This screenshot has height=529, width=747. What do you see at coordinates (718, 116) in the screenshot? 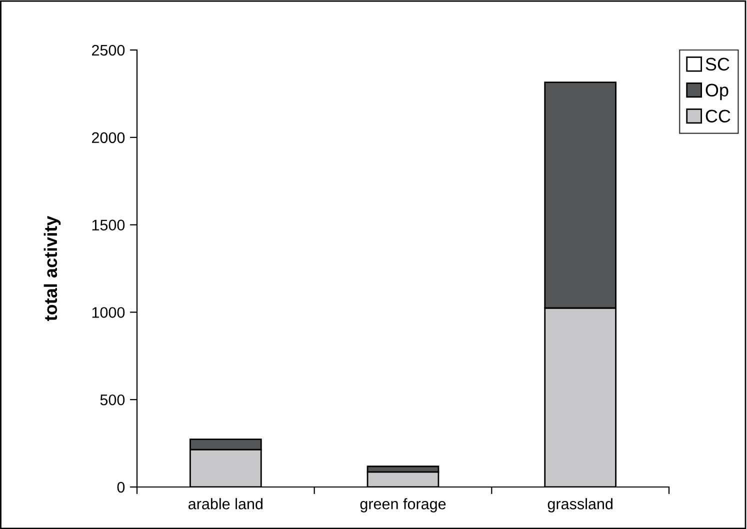
I see `legend-label: CC` at bounding box center [718, 116].